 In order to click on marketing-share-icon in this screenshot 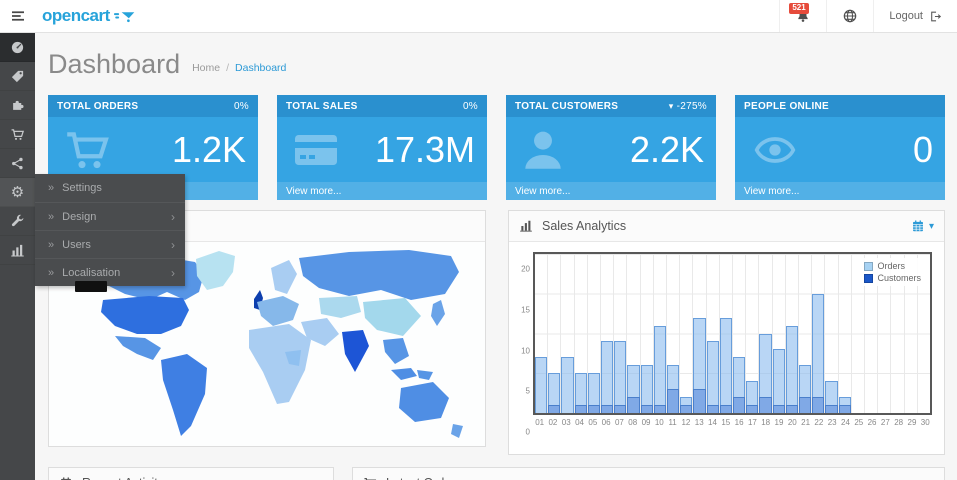, I will do `click(17, 163)`.